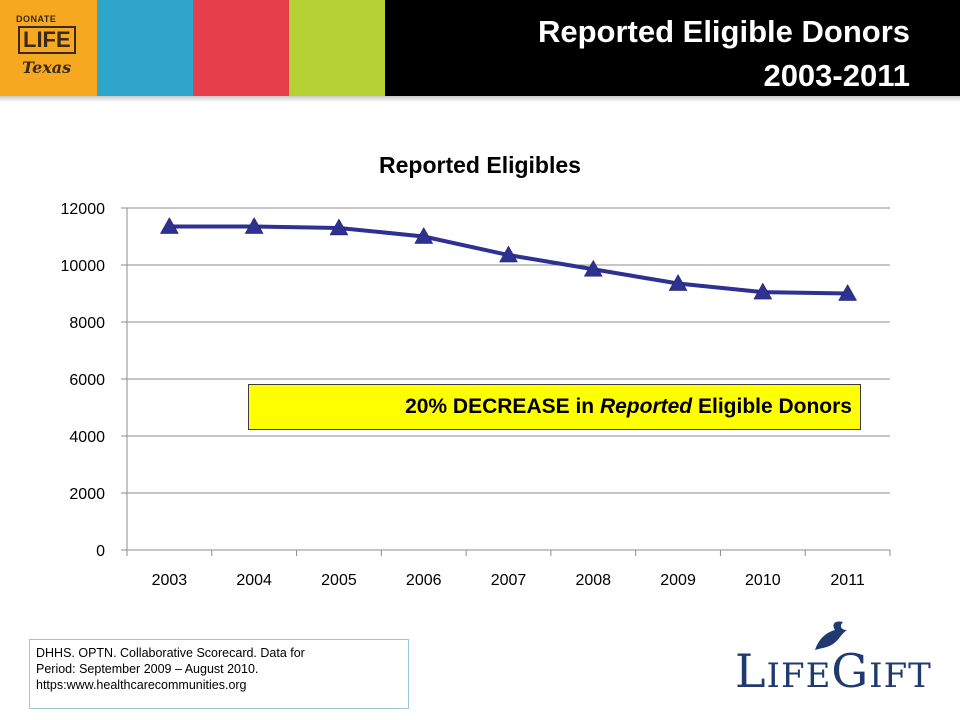 Image resolution: width=960 pixels, height=720 pixels. Describe the element at coordinates (772, 406) in the screenshot. I see `callout-suffix: Eligible Donors` at that location.